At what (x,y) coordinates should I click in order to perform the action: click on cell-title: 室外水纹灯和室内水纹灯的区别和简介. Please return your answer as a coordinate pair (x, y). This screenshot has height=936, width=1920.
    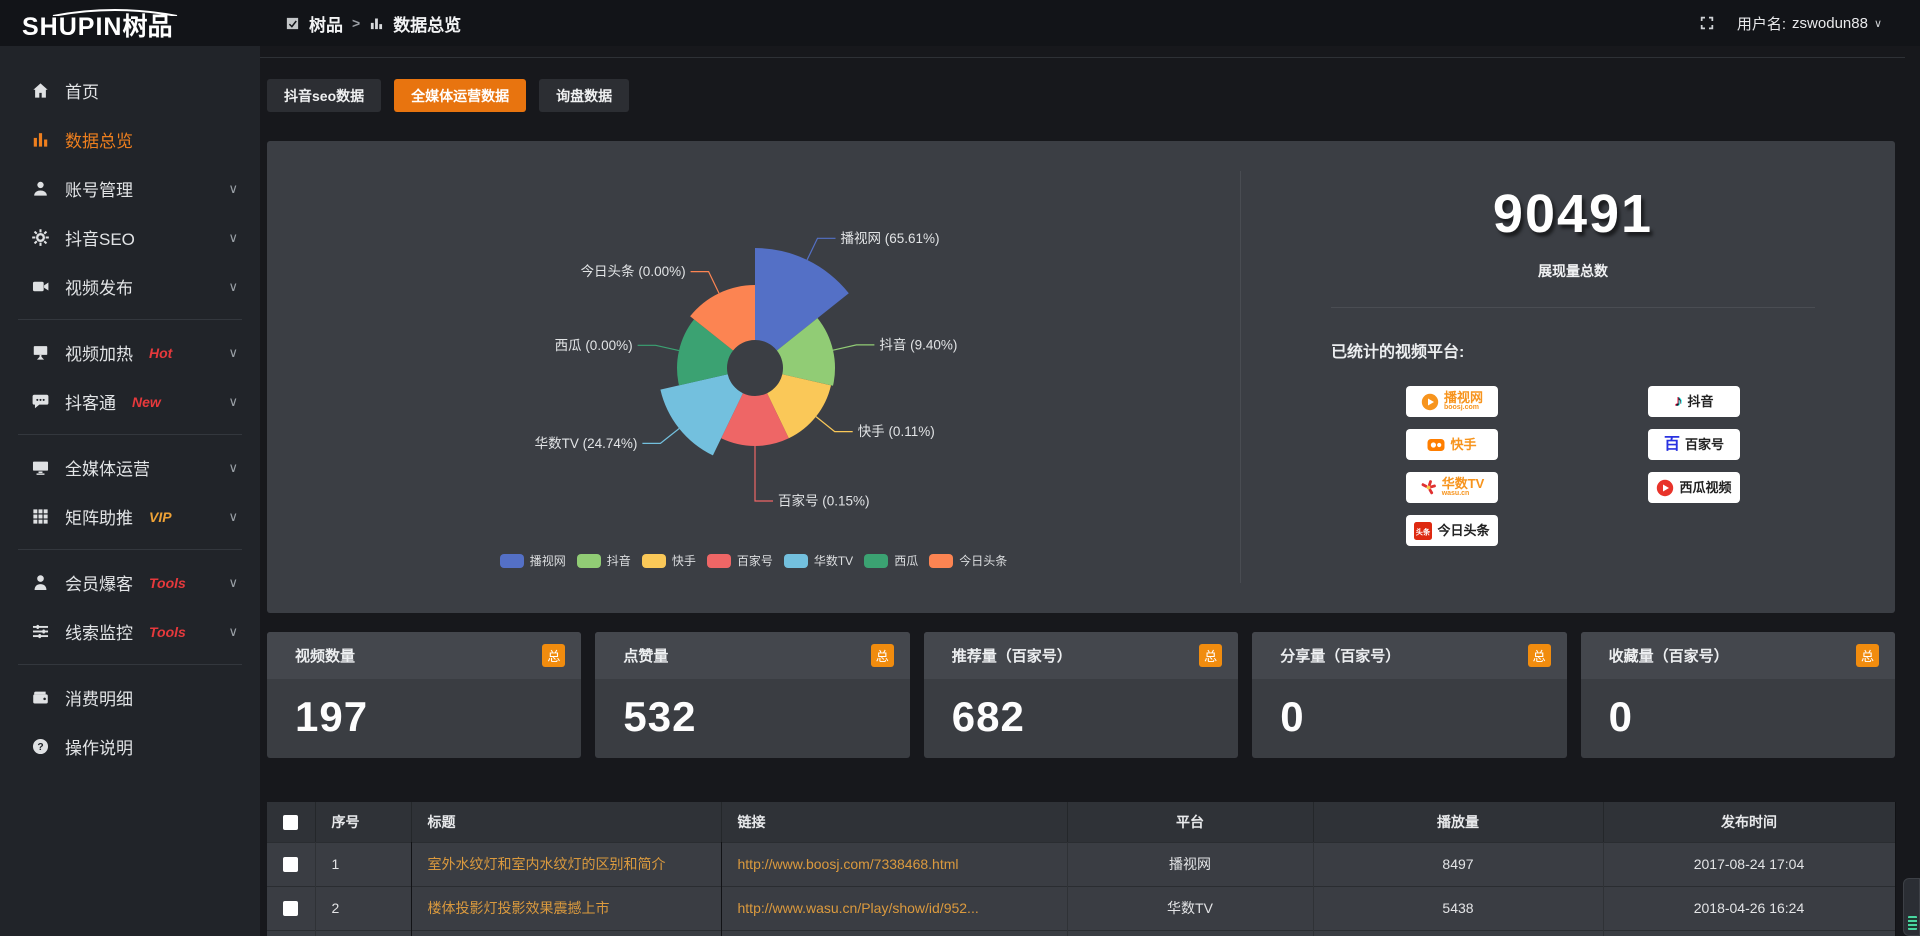
    Looking at the image, I should click on (566, 863).